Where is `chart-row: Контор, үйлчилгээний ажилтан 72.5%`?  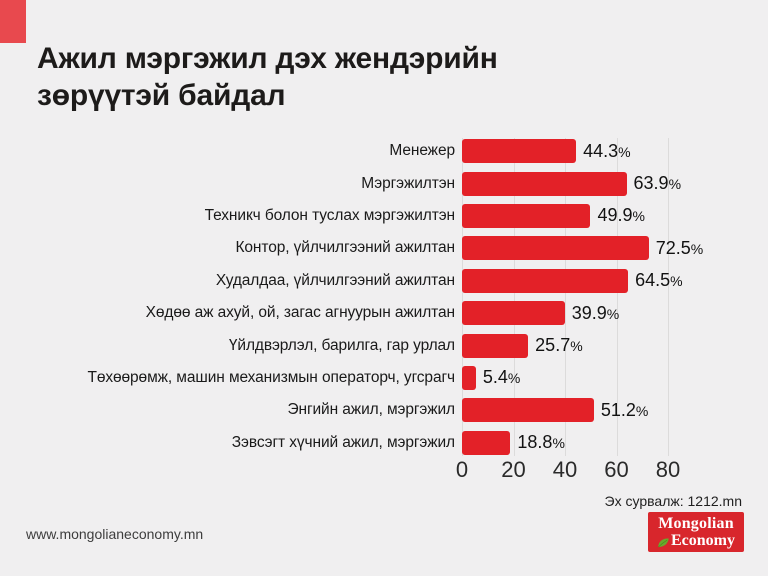 chart-row: Контор, үйлчилгээний ажилтан 72.5% is located at coordinates (384, 248).